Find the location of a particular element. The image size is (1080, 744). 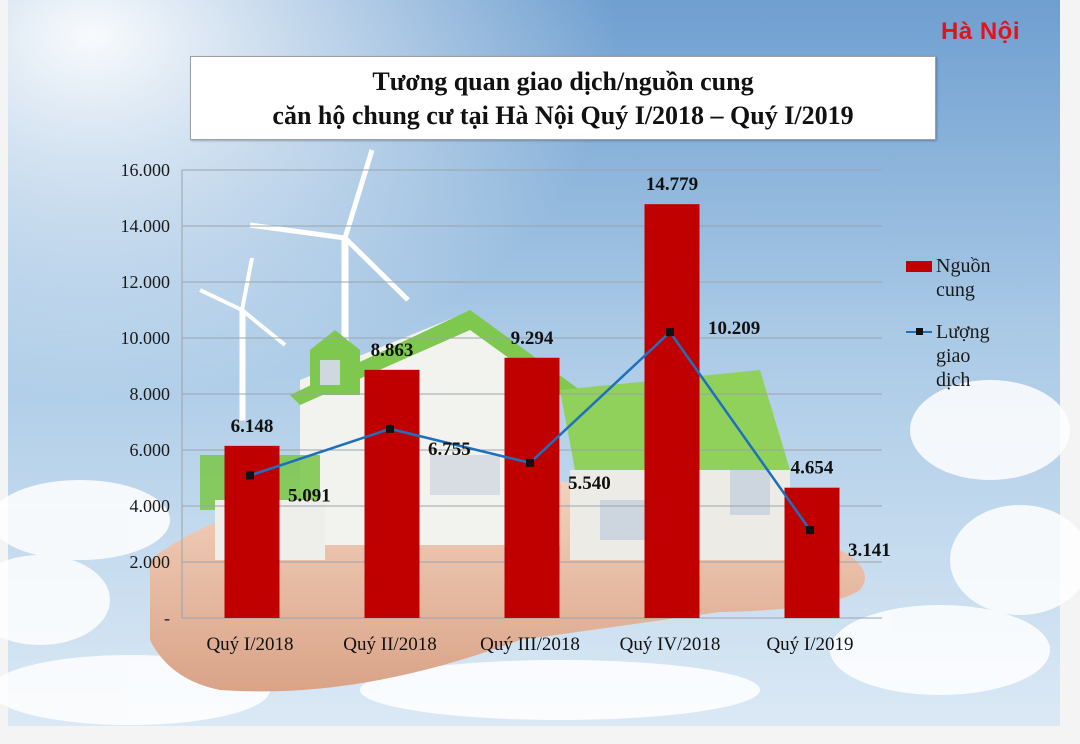

x-category-label: Quý II/2018 is located at coordinates (389, 644).